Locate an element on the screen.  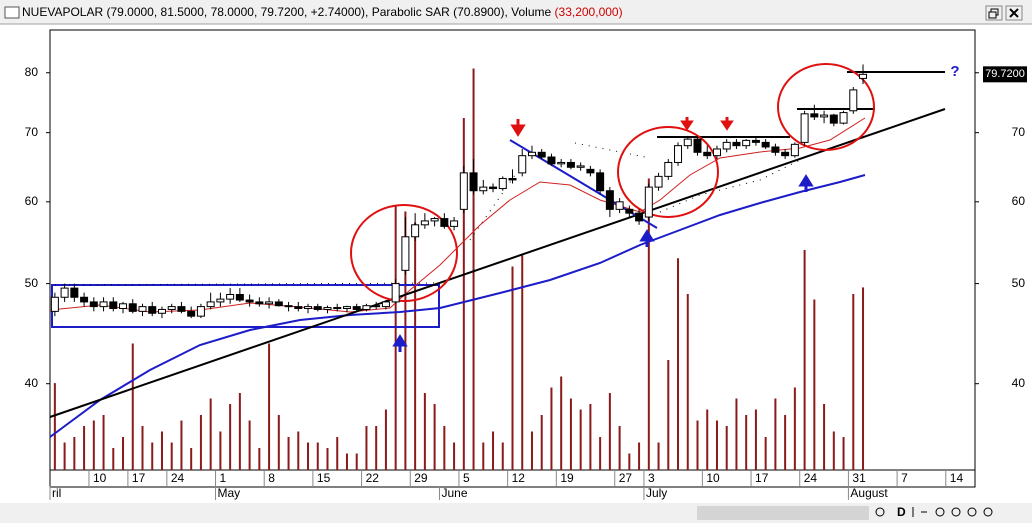
bottom-bar is located at coordinates (516, 513).